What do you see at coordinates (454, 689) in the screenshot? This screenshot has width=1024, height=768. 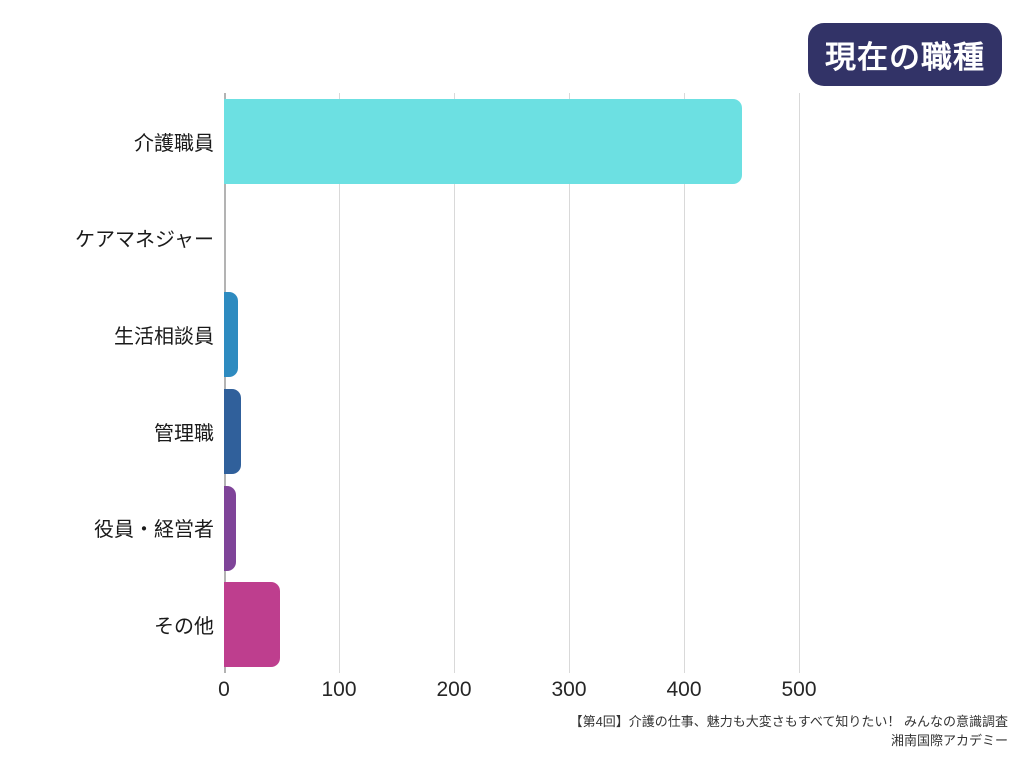 I see `x-tick-label: 200` at bounding box center [454, 689].